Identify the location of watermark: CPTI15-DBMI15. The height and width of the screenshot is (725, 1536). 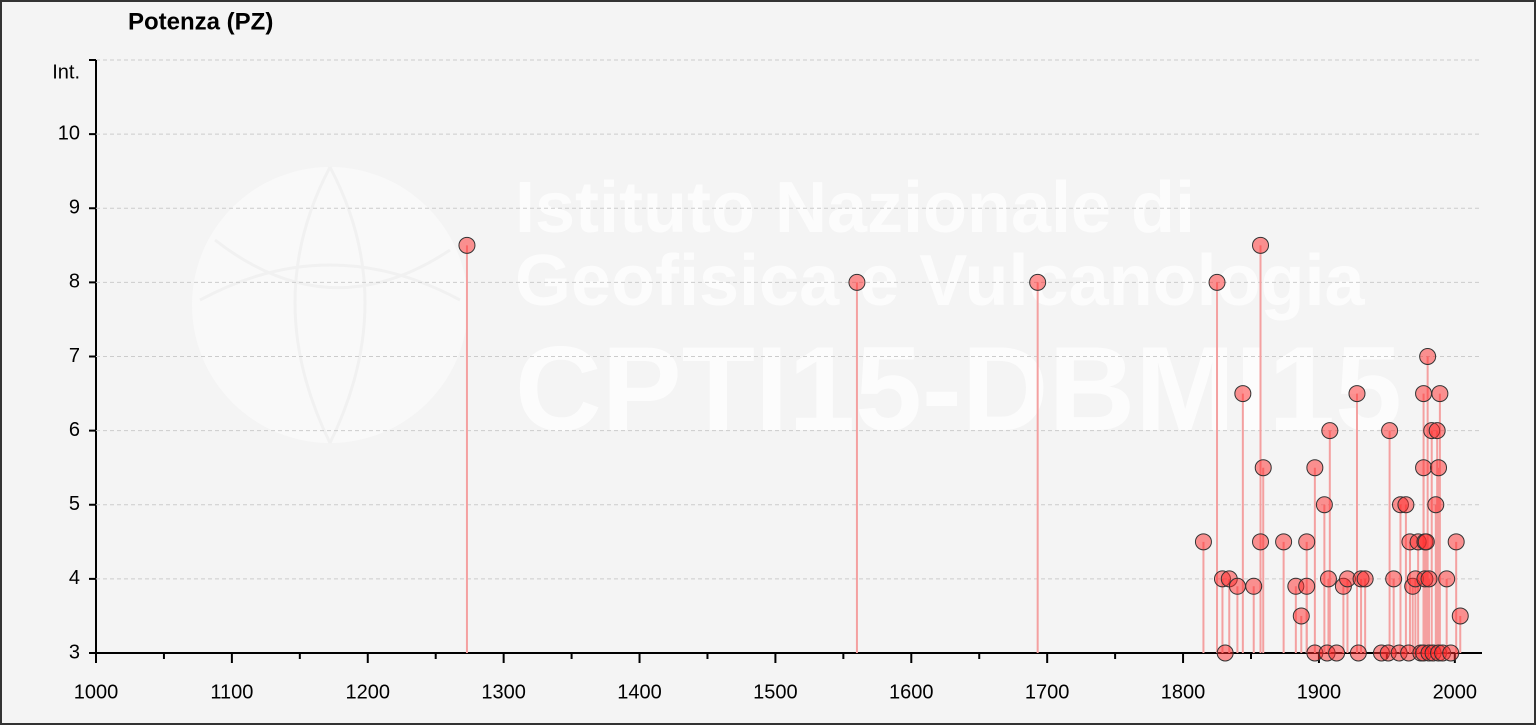
(958, 389).